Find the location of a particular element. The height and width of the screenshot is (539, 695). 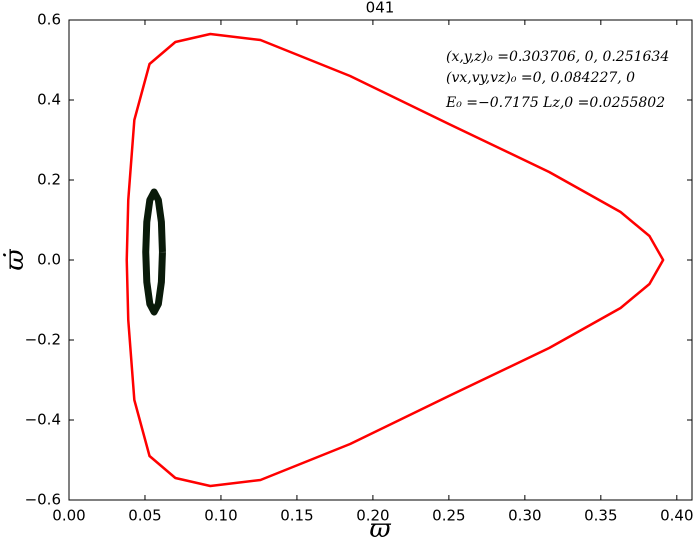

x-axis-label: ϖ is located at coordinates (380, 526).